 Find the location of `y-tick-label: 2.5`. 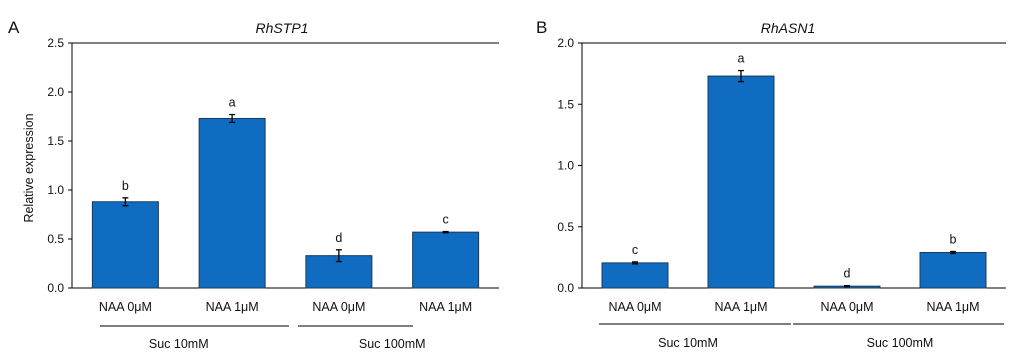

y-tick-label: 2.5 is located at coordinates (55, 43).